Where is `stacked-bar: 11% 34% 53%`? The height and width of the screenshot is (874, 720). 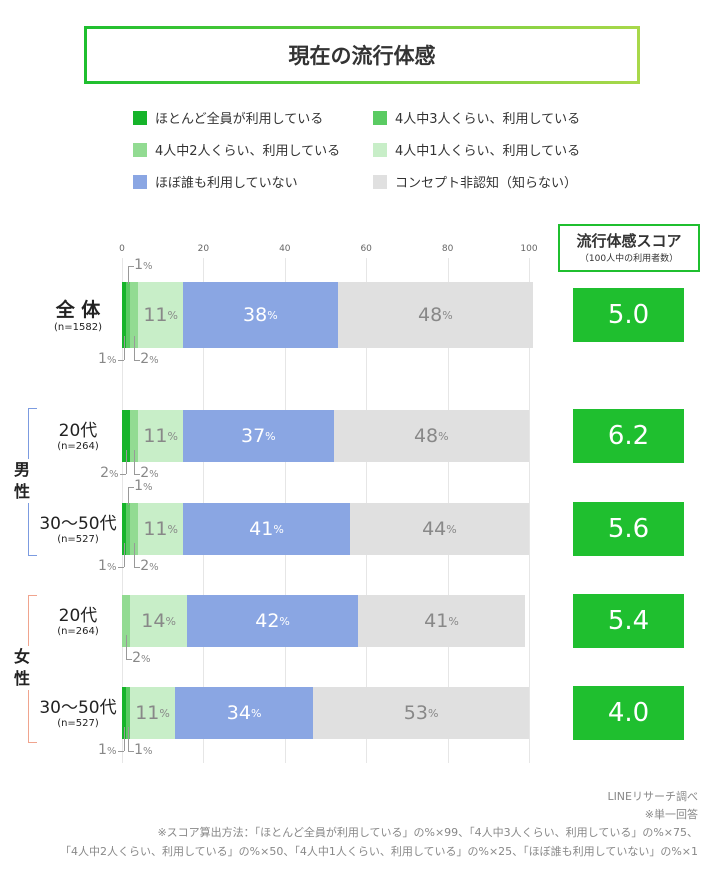
stacked-bar: 11% 34% 53% is located at coordinates (325, 713).